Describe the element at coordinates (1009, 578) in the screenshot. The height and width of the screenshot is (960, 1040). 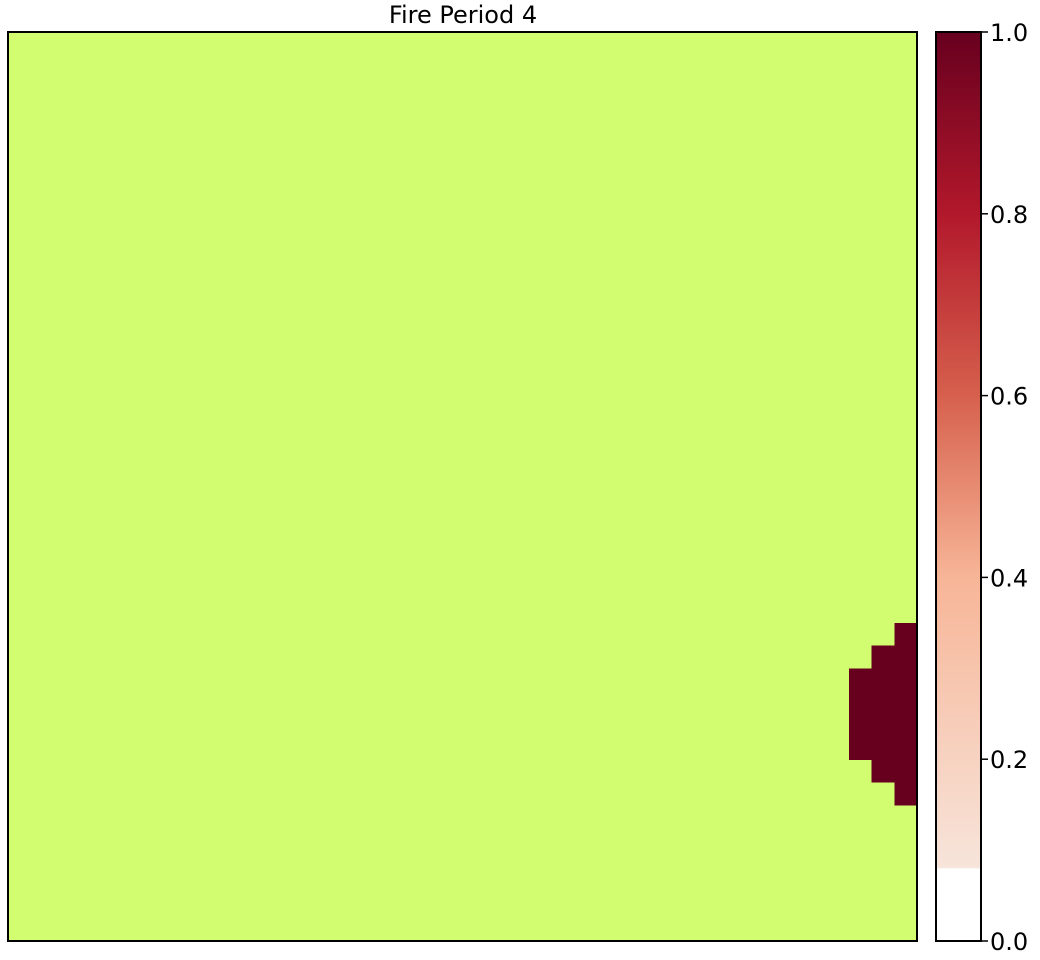
I see `colorbar-tick-label: 0.4` at that location.